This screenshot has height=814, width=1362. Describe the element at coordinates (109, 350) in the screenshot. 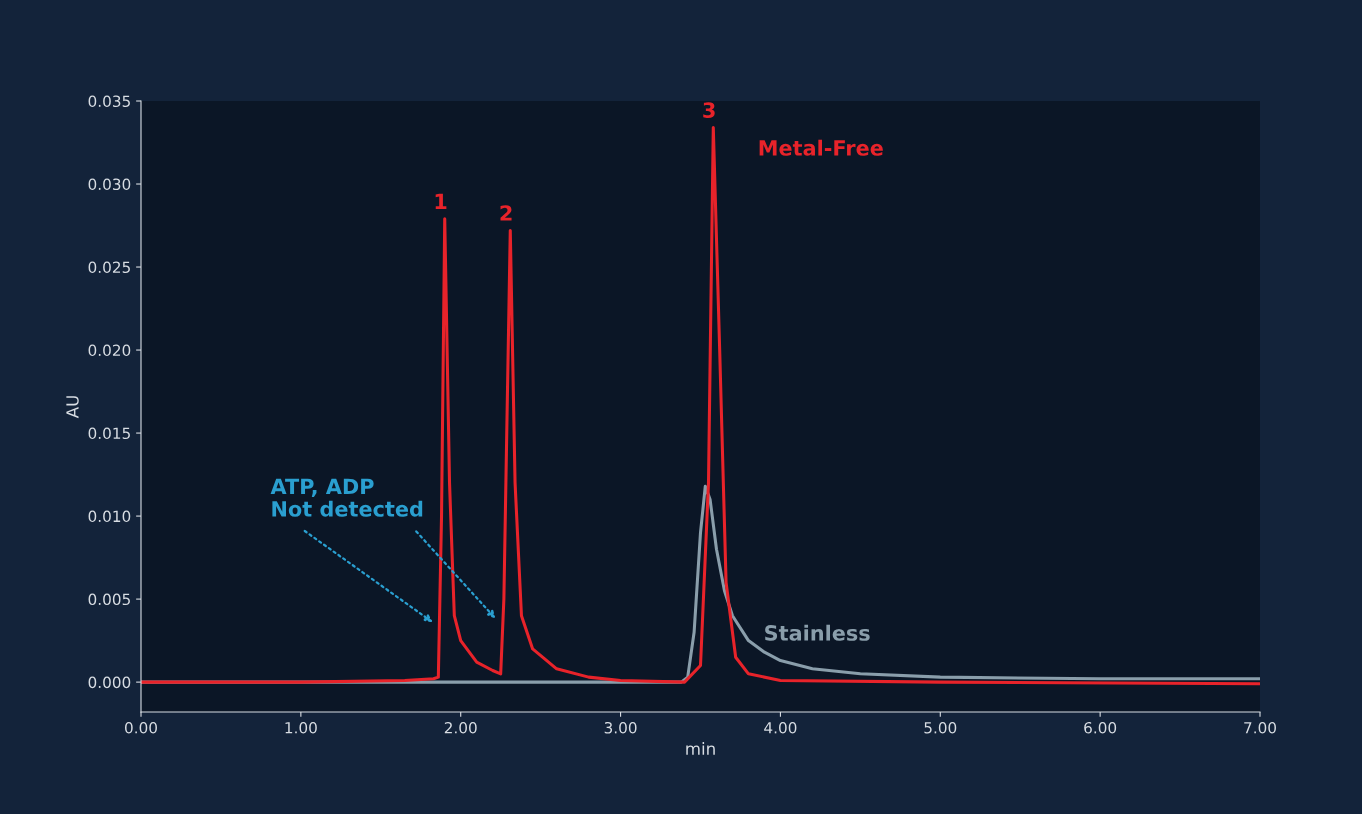

I see `y-tick-label: 0.020` at that location.